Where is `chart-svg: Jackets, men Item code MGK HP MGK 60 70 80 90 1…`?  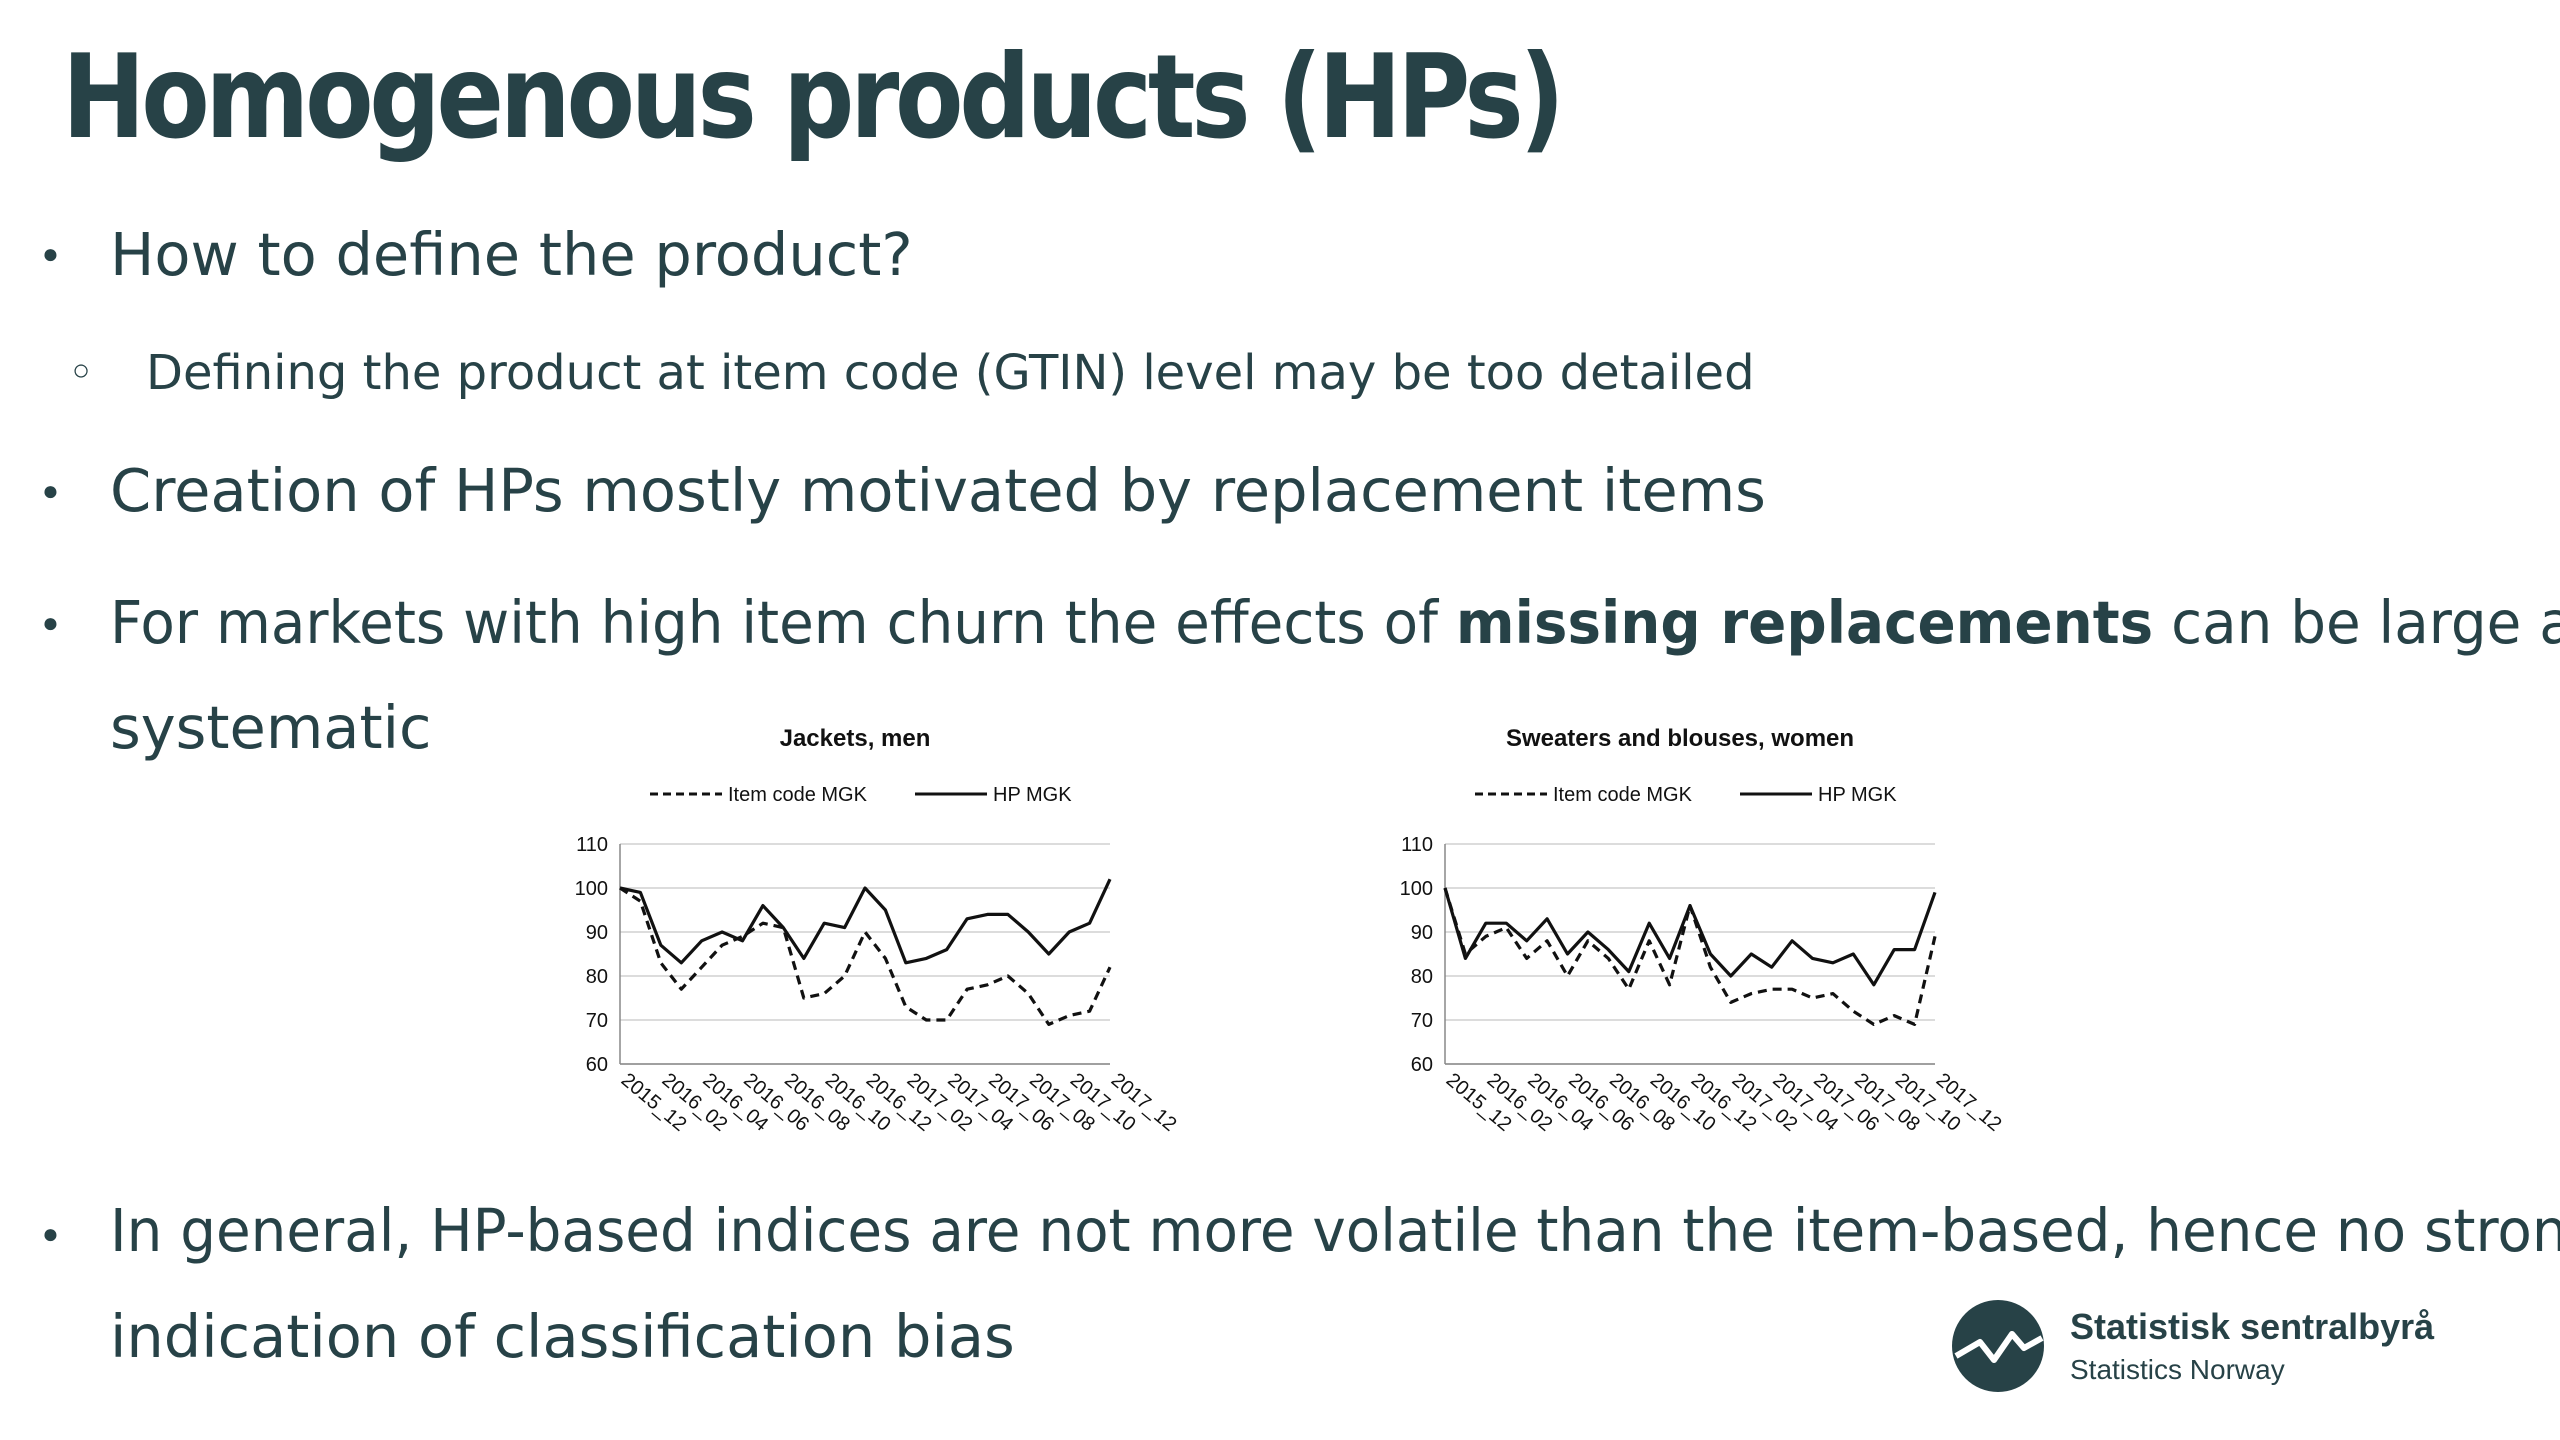
chart-svg: Jackets, men Item code MGK HP MGK 60 70 80 90 1… is located at coordinates (878, 930).